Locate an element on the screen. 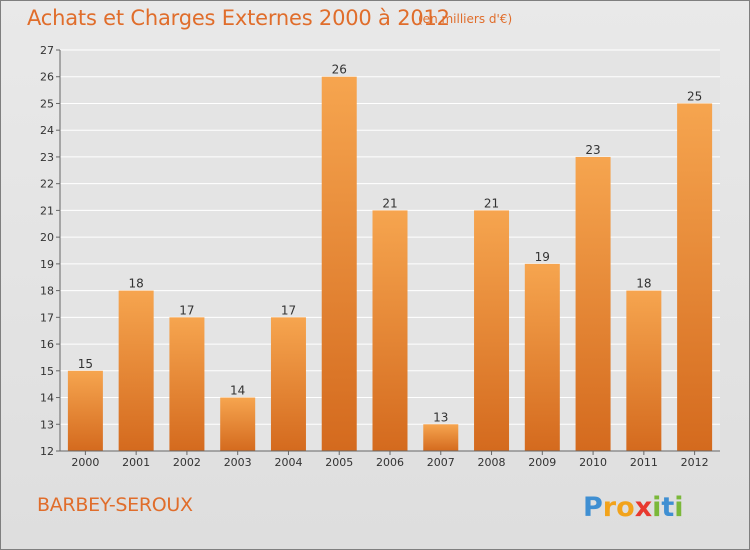 Image resolution: width=750 pixels, height=550 pixels. y-tick-label: 13 is located at coordinates (47, 424).